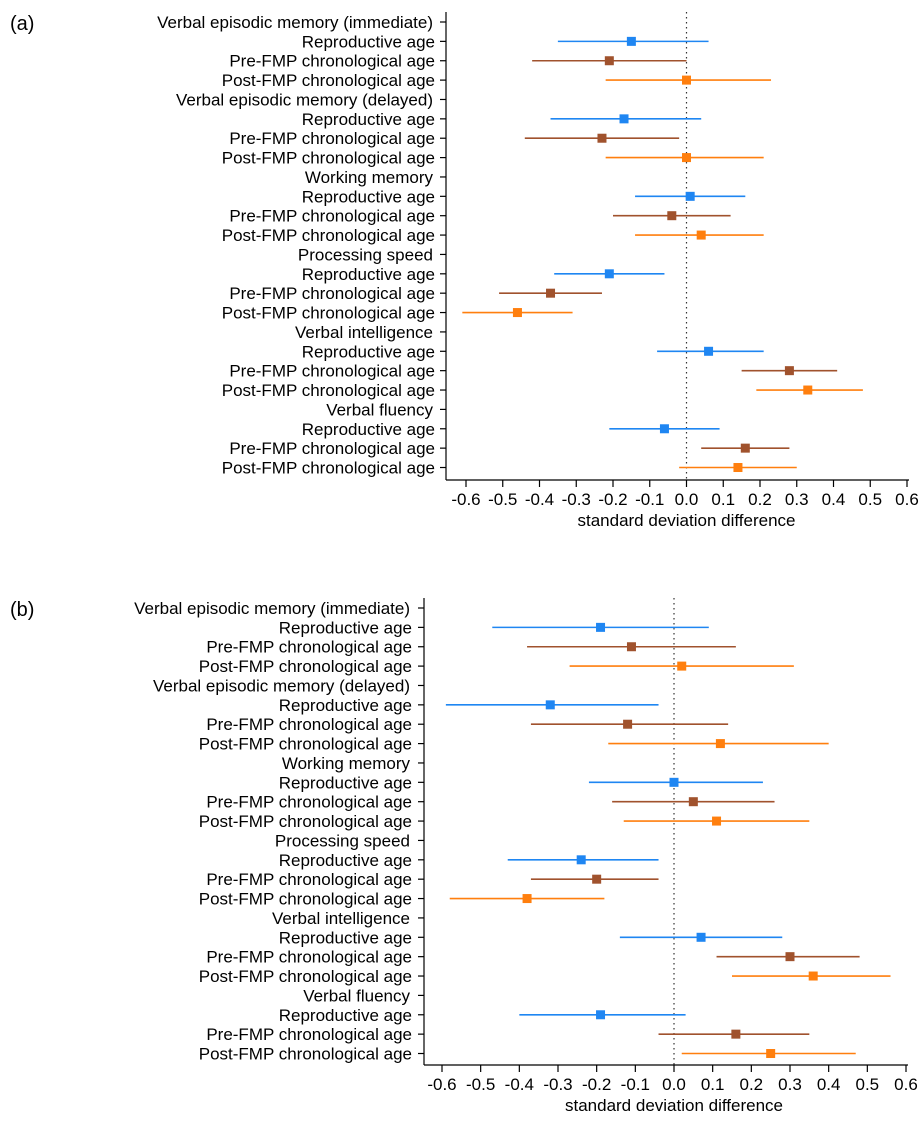  I want to click on x-tick-label: 0.1, so click(713, 1084).